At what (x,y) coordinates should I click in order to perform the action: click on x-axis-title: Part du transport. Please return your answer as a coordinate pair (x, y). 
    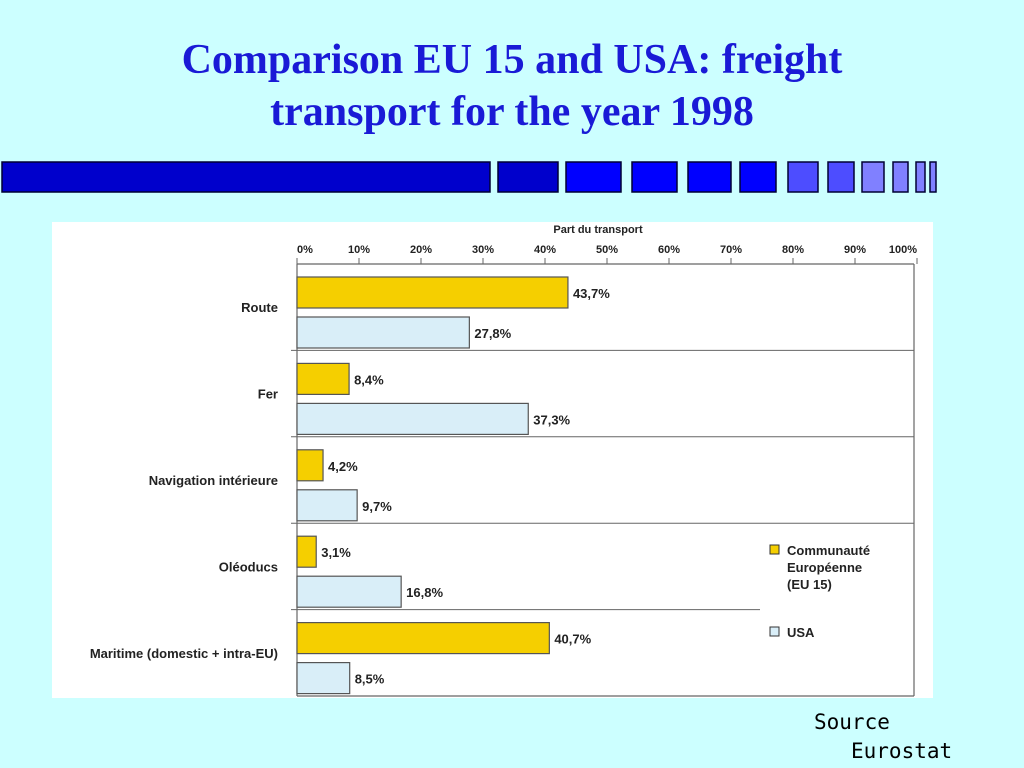
    Looking at the image, I should click on (598, 230).